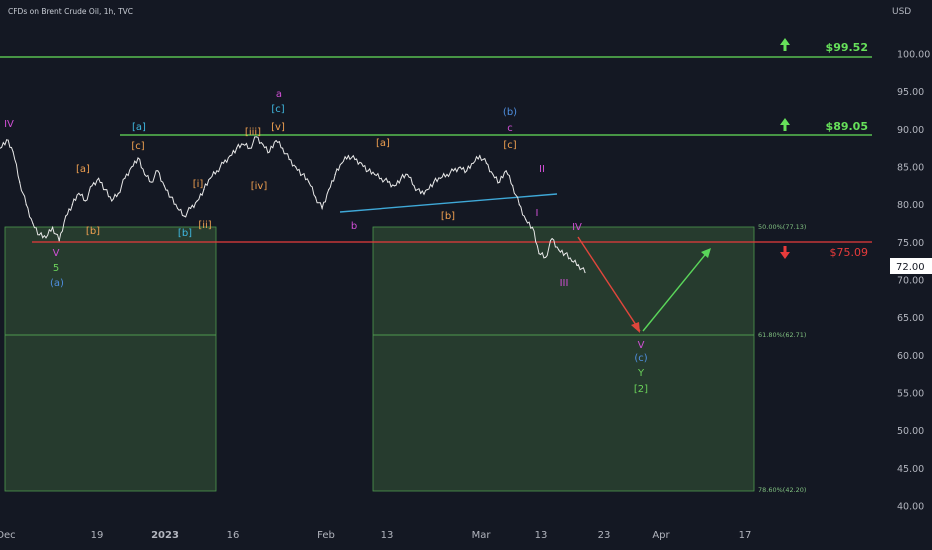 The width and height of the screenshot is (932, 550). What do you see at coordinates (910, 168) in the screenshot?
I see `y-tick-label: 85.00` at bounding box center [910, 168].